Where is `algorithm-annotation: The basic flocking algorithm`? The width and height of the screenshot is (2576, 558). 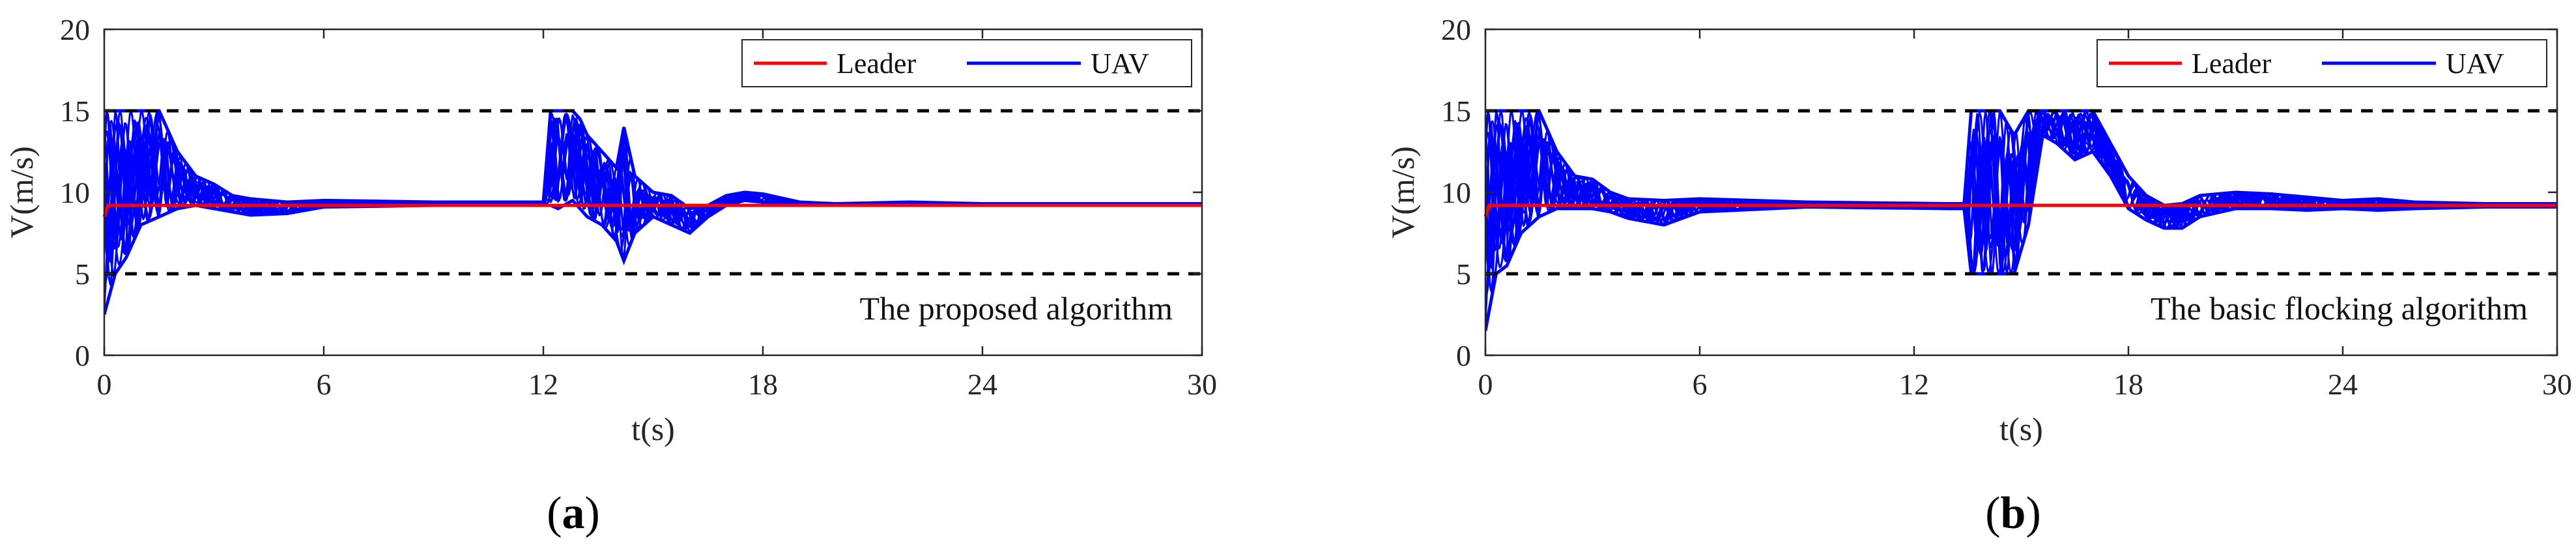
algorithm-annotation: The basic flocking algorithm is located at coordinates (2339, 309).